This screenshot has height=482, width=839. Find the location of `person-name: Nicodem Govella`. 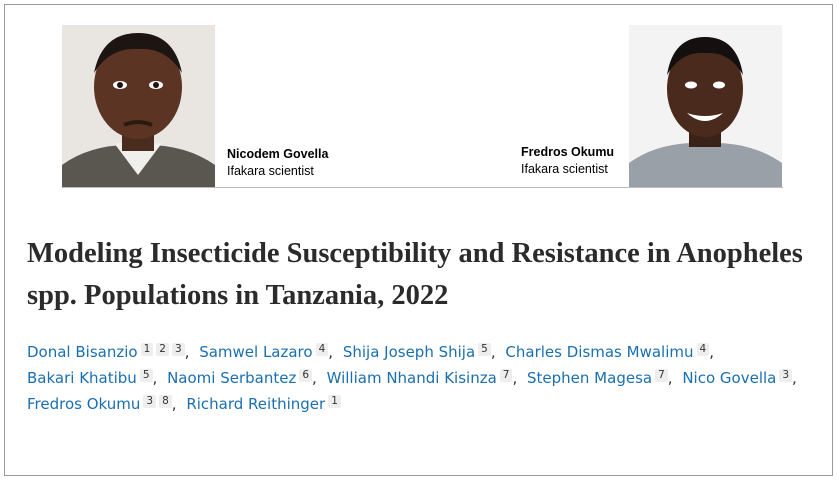

person-name: Nicodem Govella is located at coordinates (278, 154).